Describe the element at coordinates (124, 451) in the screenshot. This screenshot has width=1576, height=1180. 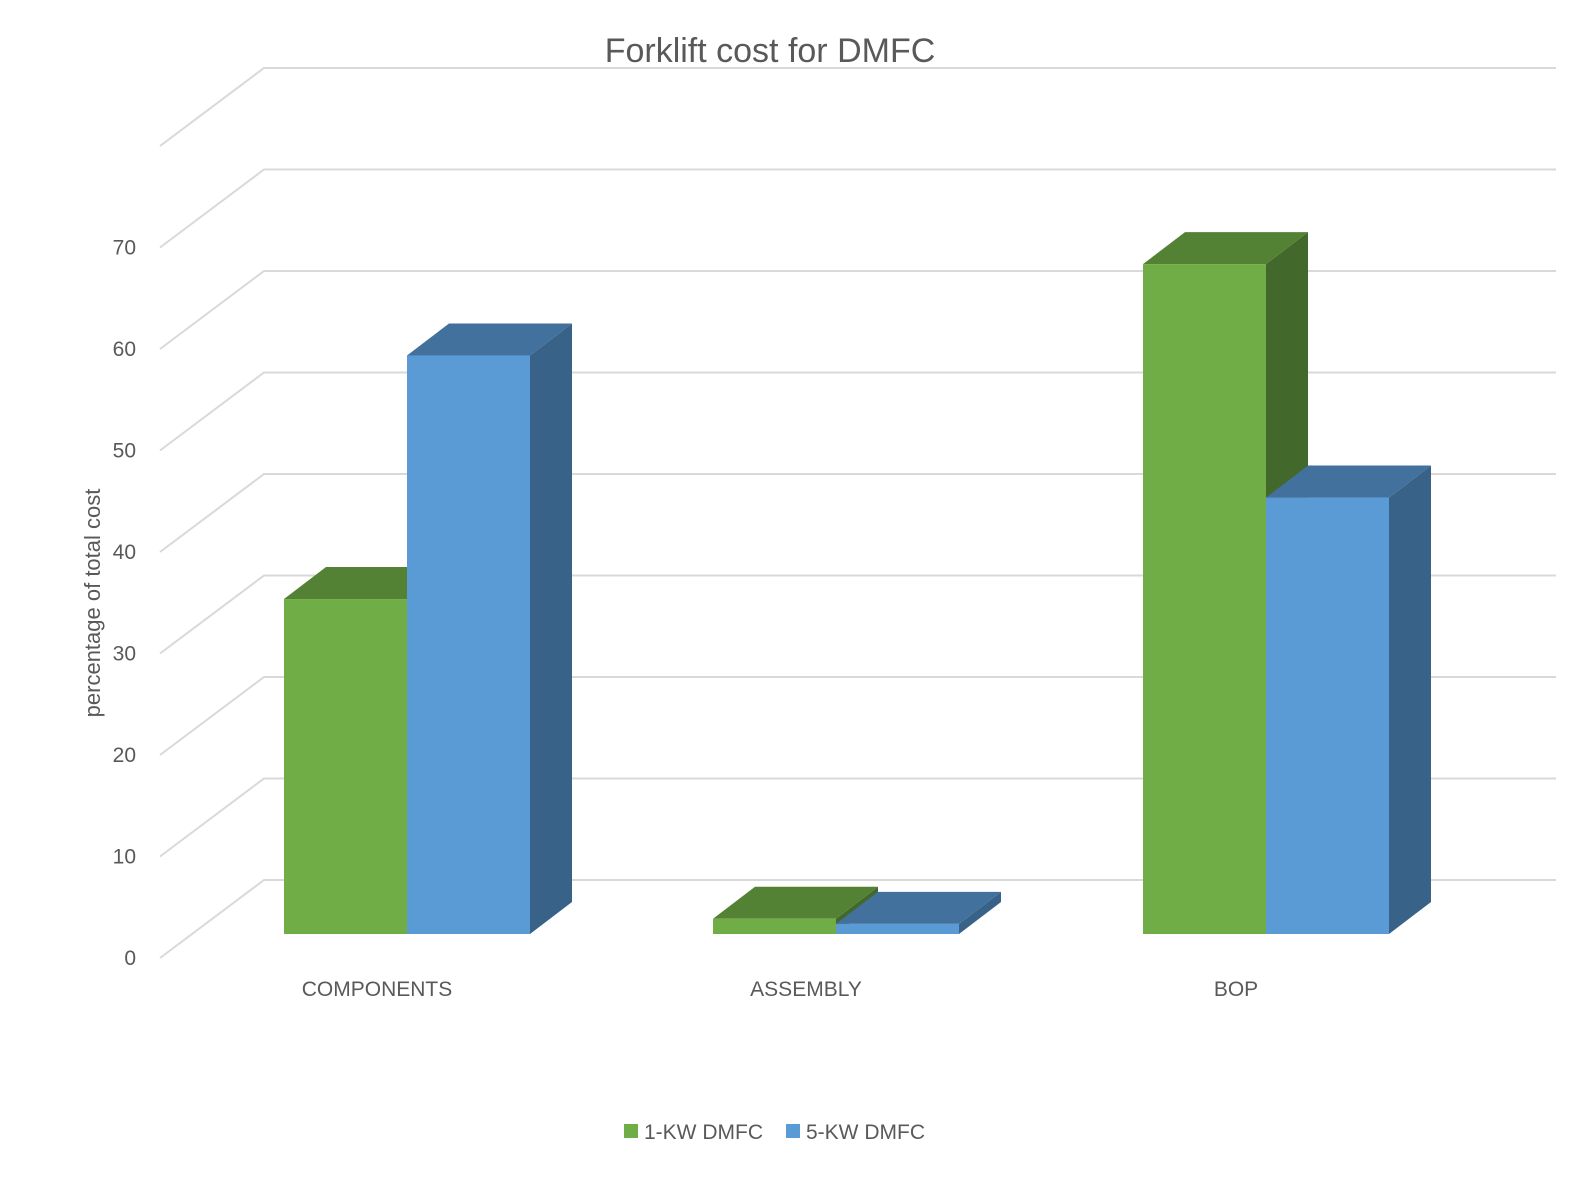
I see `y-tick-label: 50` at that location.